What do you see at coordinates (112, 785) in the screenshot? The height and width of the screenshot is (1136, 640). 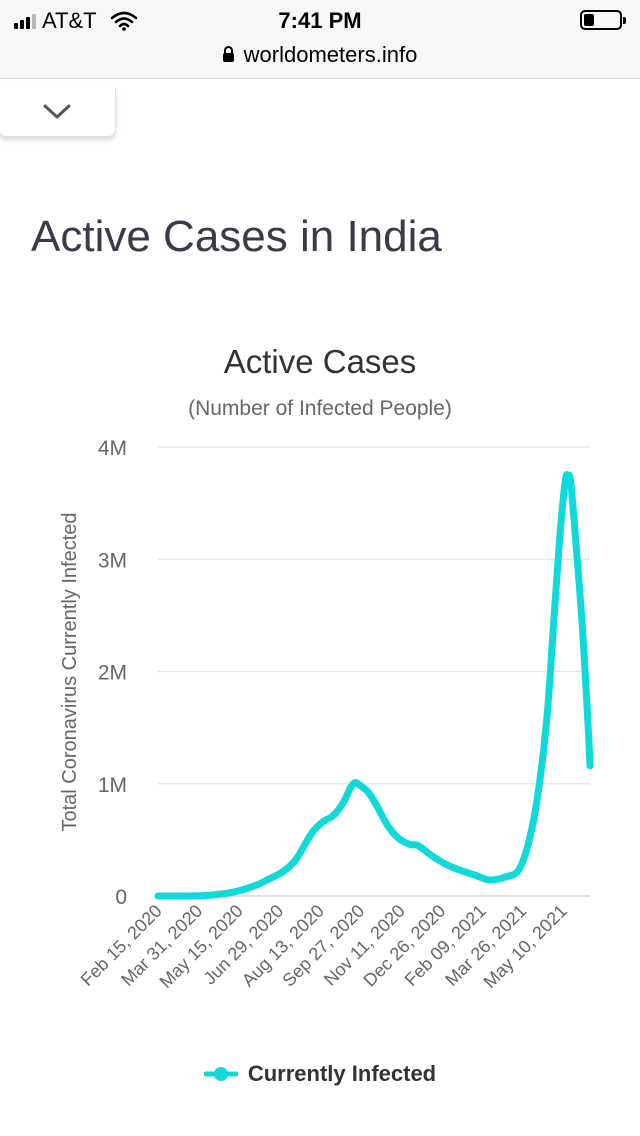 I see `y-tick-label: 1M` at bounding box center [112, 785].